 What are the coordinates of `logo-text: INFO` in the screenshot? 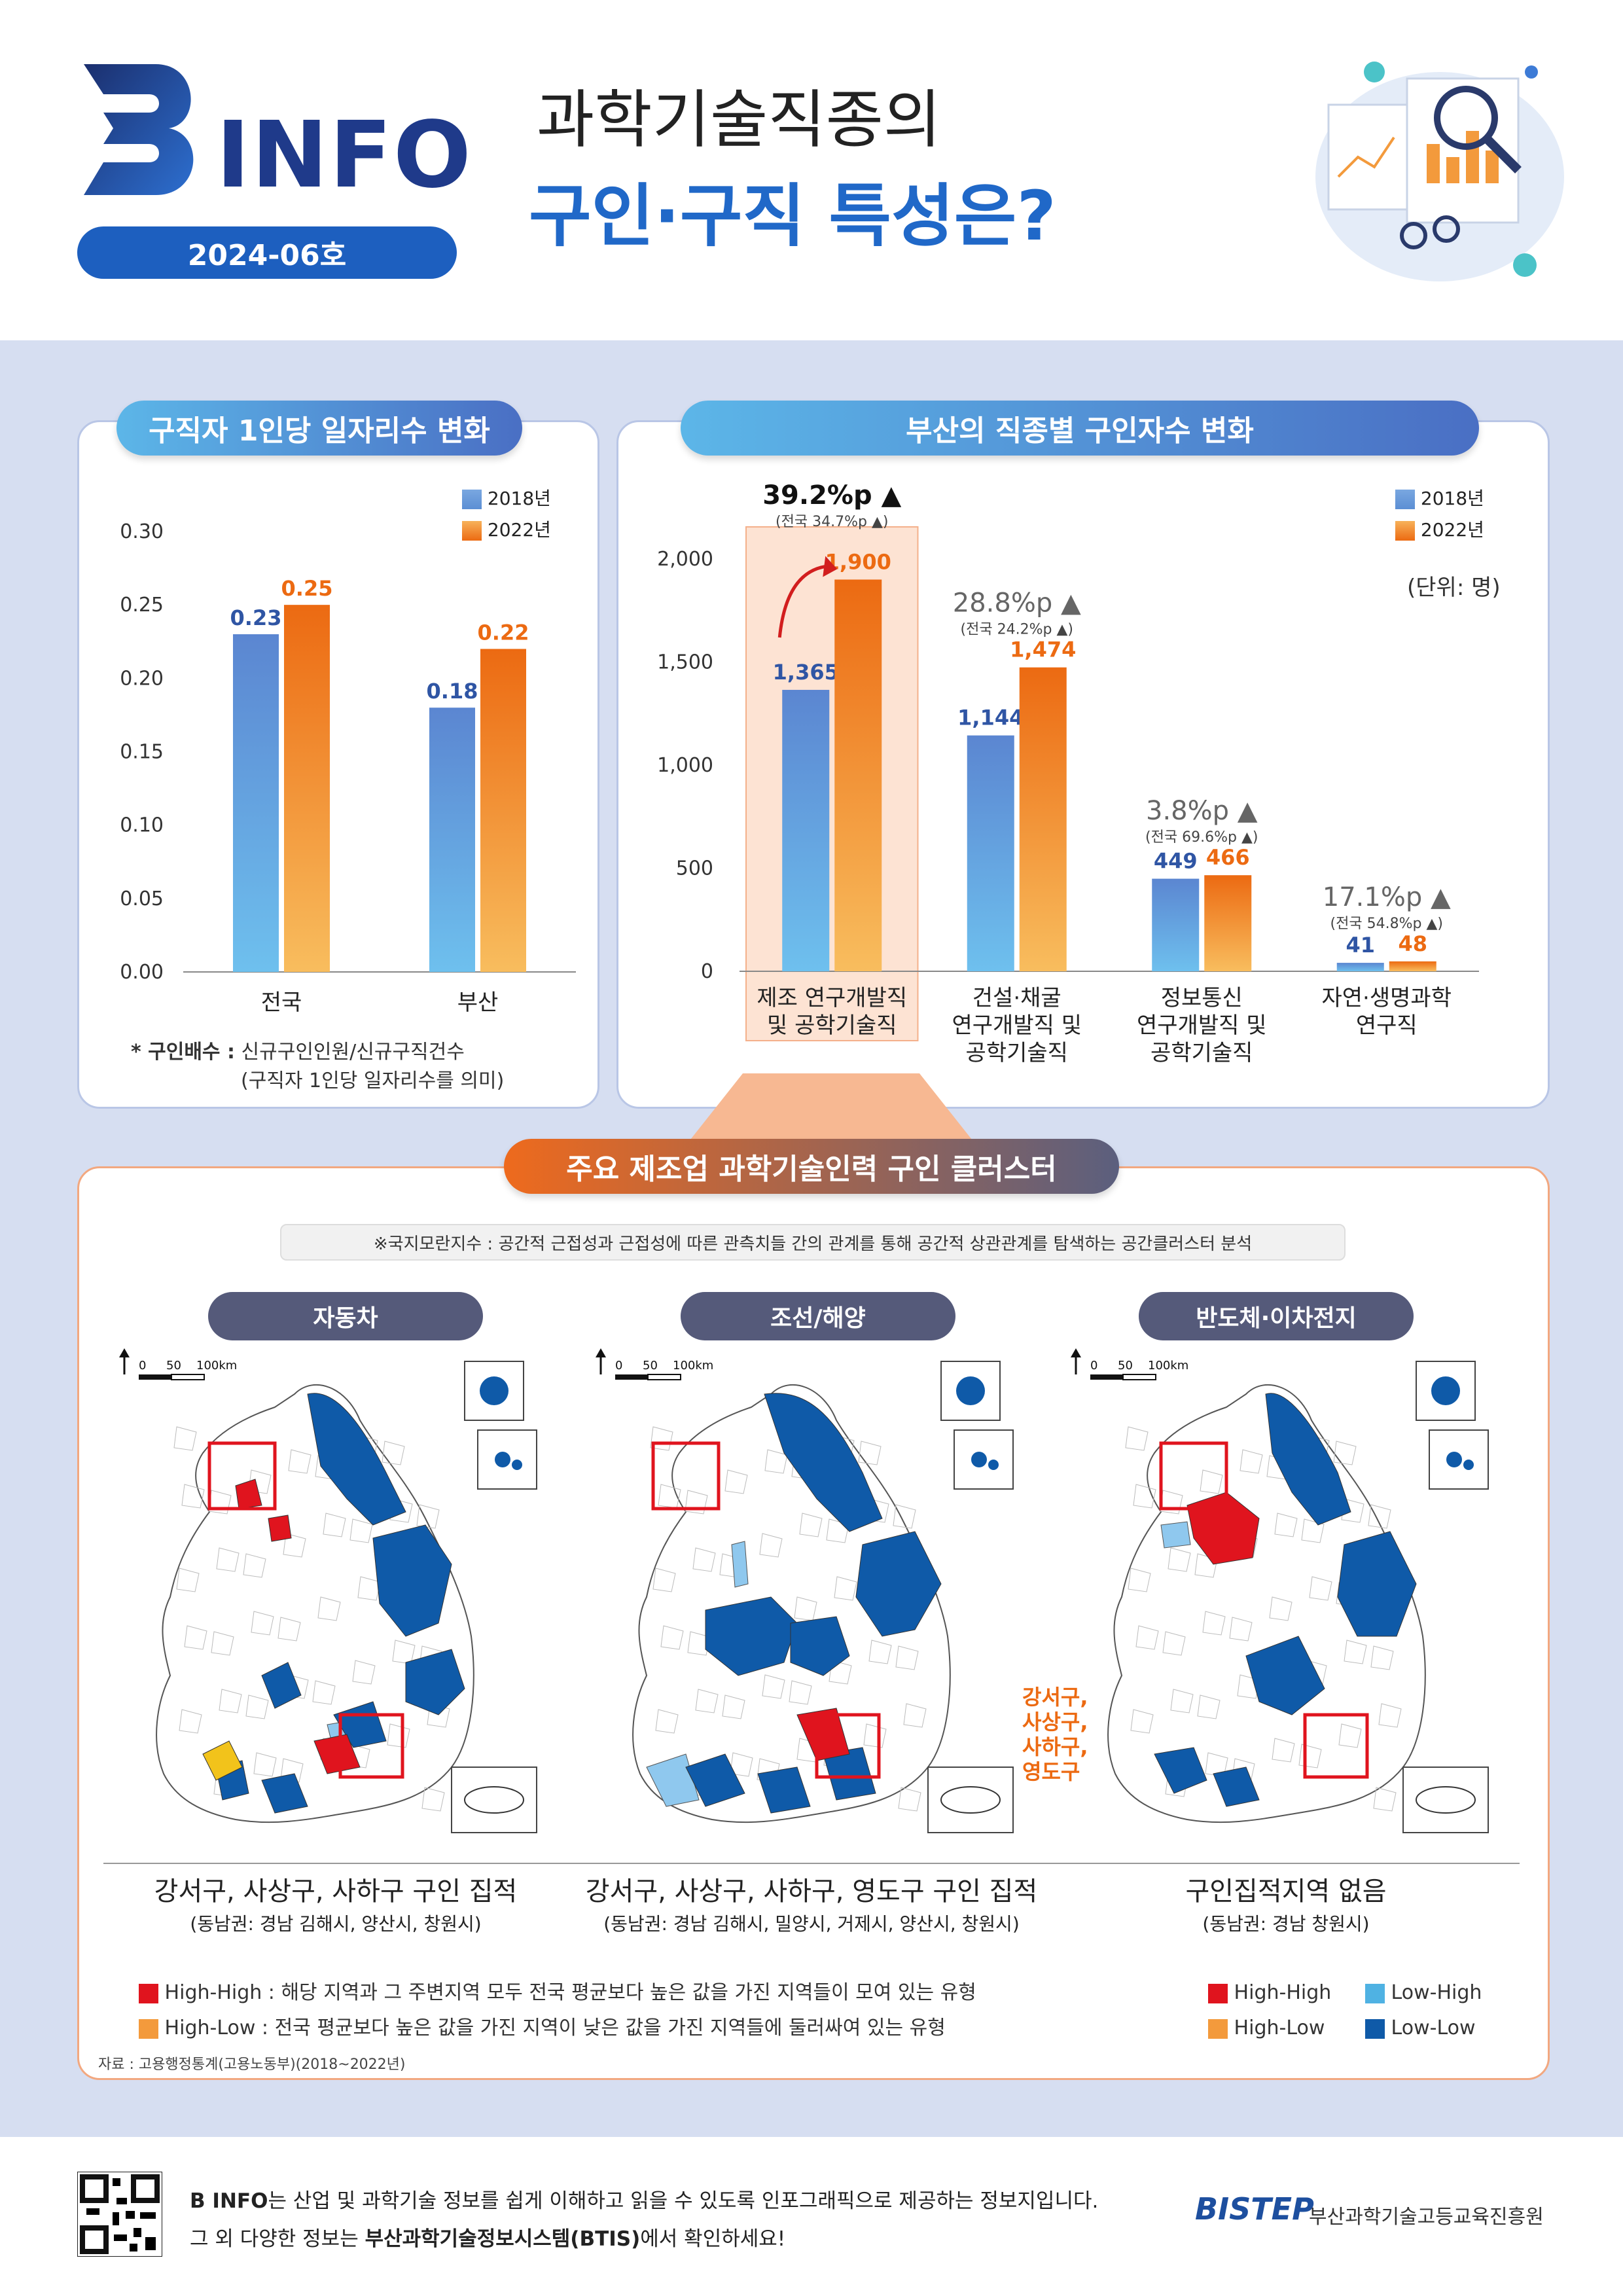 It's located at (345, 155).